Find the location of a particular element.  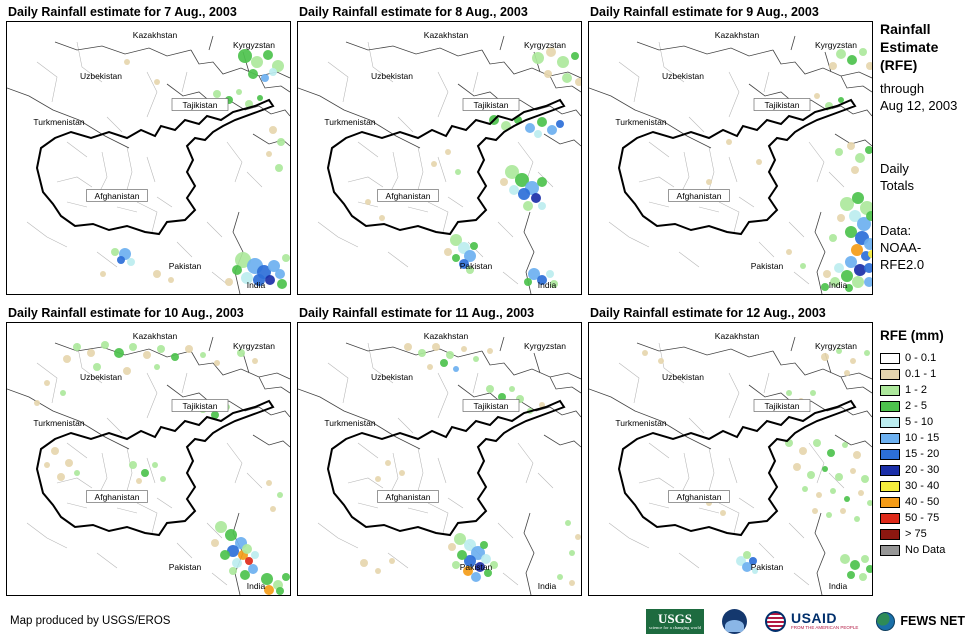

country-label: Kyrgyzstan is located at coordinates (836, 346).